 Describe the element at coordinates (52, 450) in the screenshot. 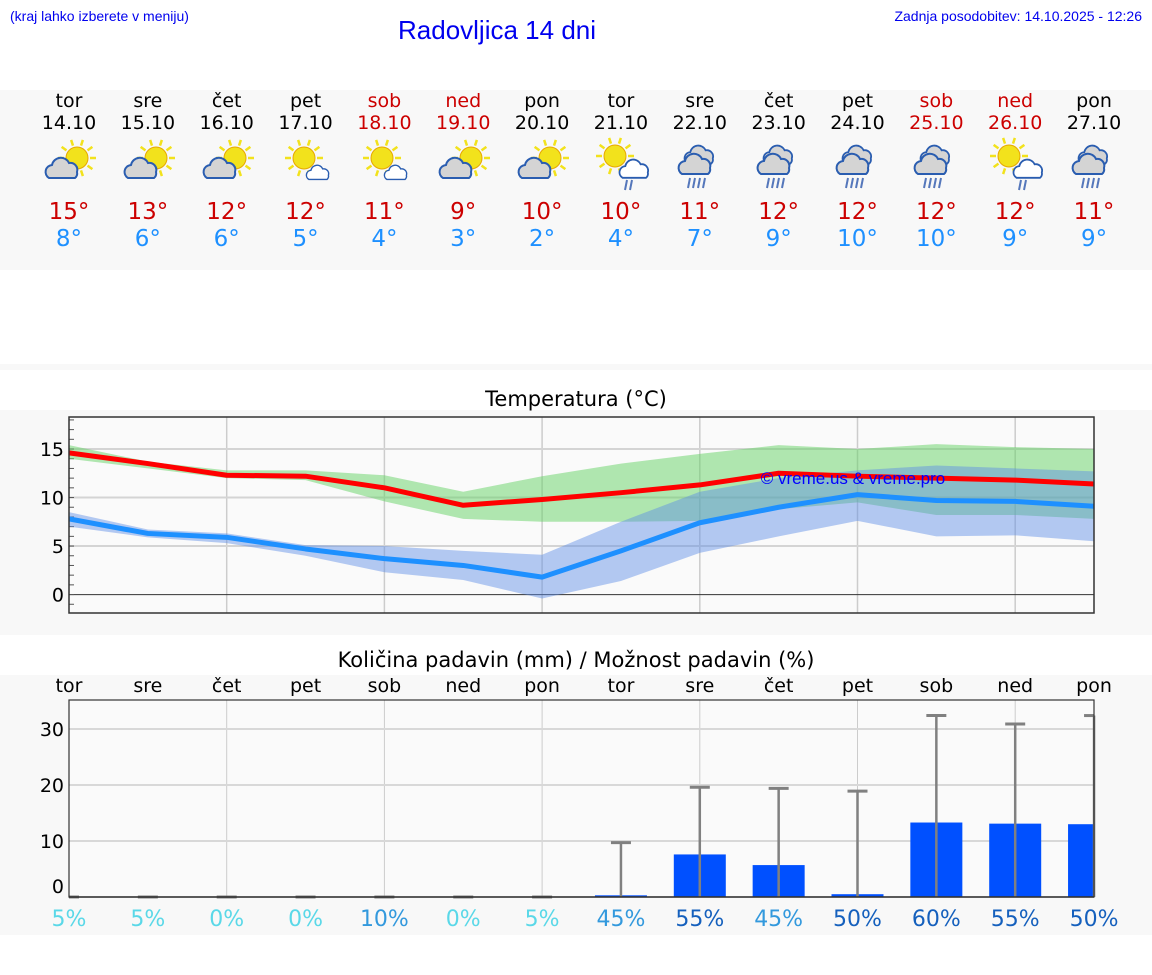

I see `temp-y-tick-label: 15` at that location.